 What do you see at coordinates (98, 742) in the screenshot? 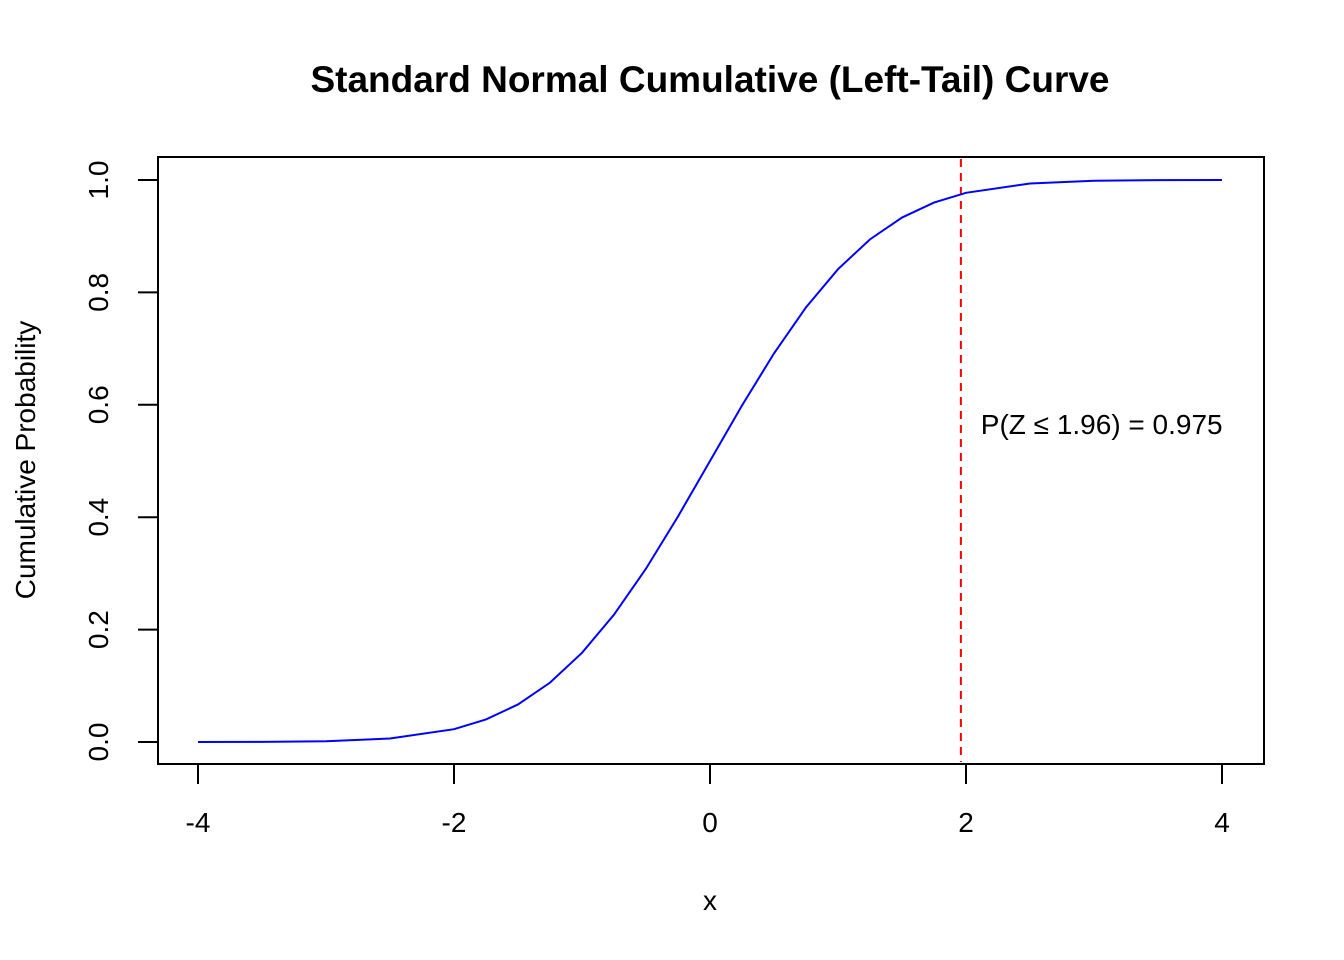
I see `y-tick-label: 0.0` at bounding box center [98, 742].